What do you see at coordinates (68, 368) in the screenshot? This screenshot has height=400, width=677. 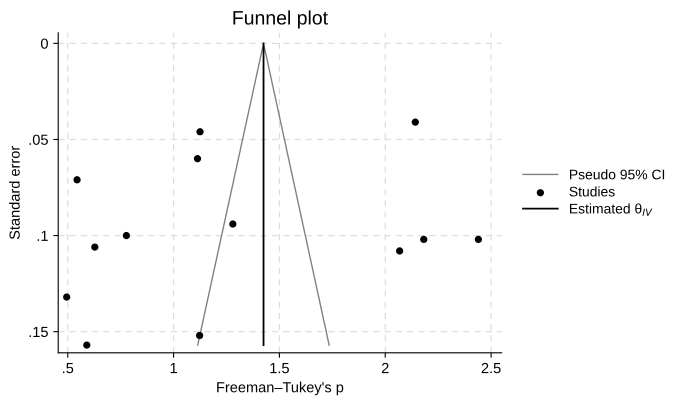 I see `x-tick-label: .5` at bounding box center [68, 368].